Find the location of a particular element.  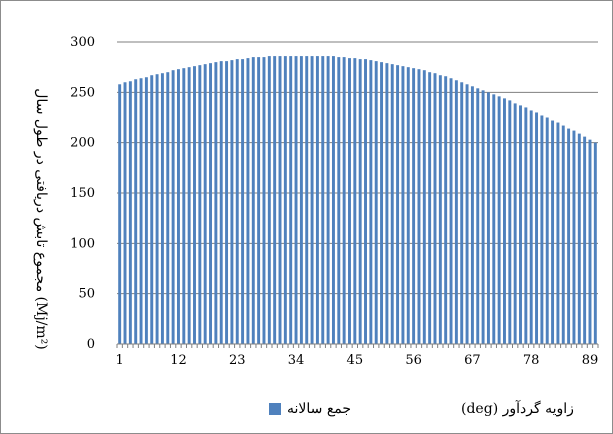

x-tick-label-34: 34 is located at coordinates (296, 360).